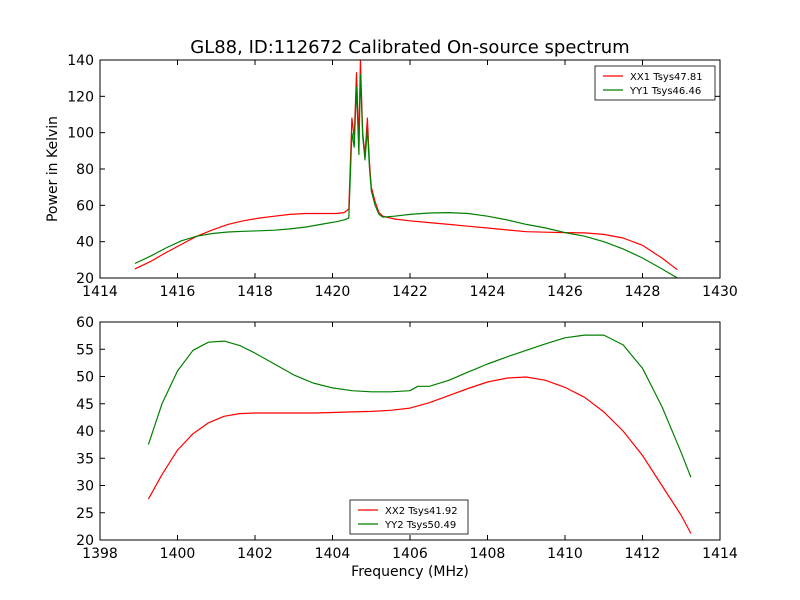 Image resolution: width=800 pixels, height=600 pixels. What do you see at coordinates (85, 378) in the screenshot?
I see `y-tick-label: 50` at bounding box center [85, 378].